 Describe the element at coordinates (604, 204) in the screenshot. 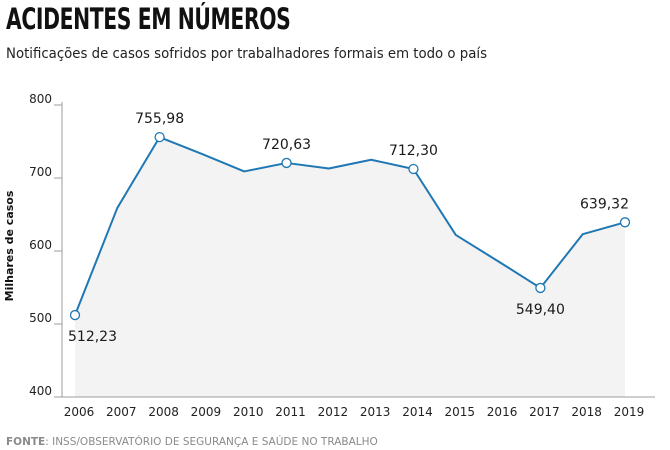

I see `data-label: 639,32` at that location.